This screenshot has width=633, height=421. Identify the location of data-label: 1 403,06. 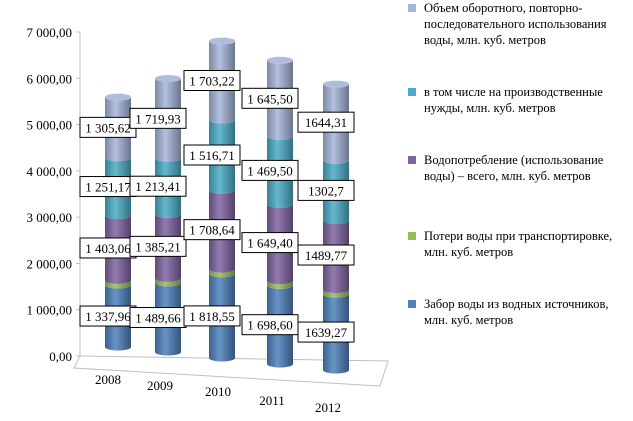
(108, 248).